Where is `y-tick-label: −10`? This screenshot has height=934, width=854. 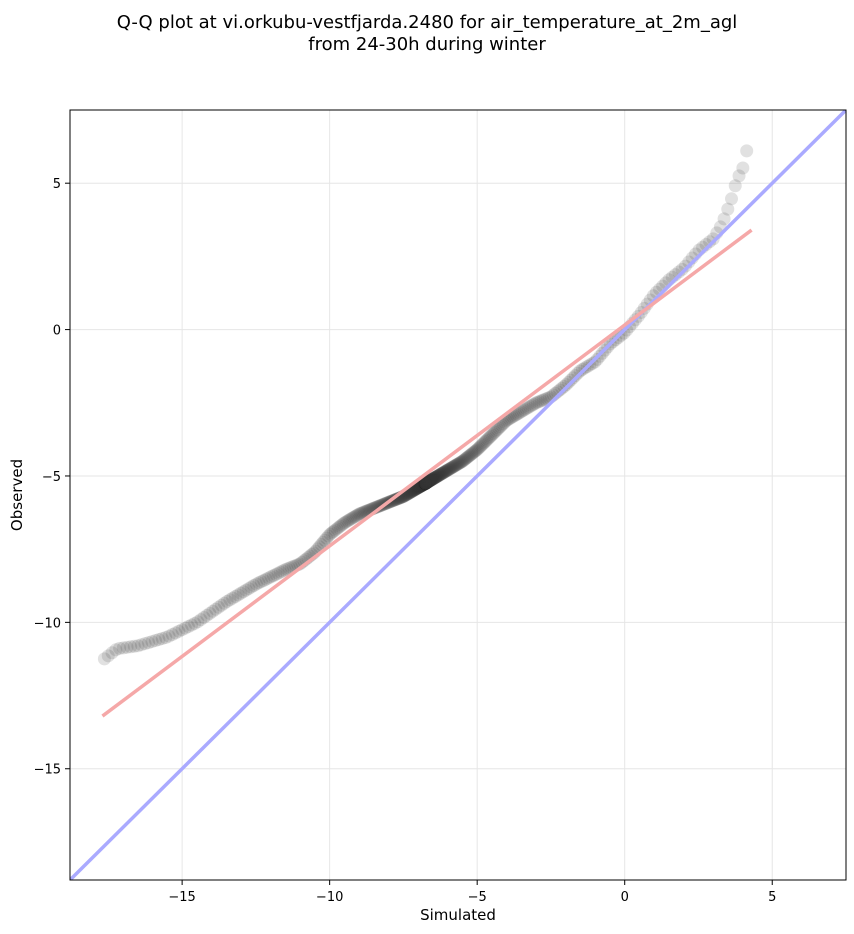
y-tick-label: −10 is located at coordinates (47, 623).